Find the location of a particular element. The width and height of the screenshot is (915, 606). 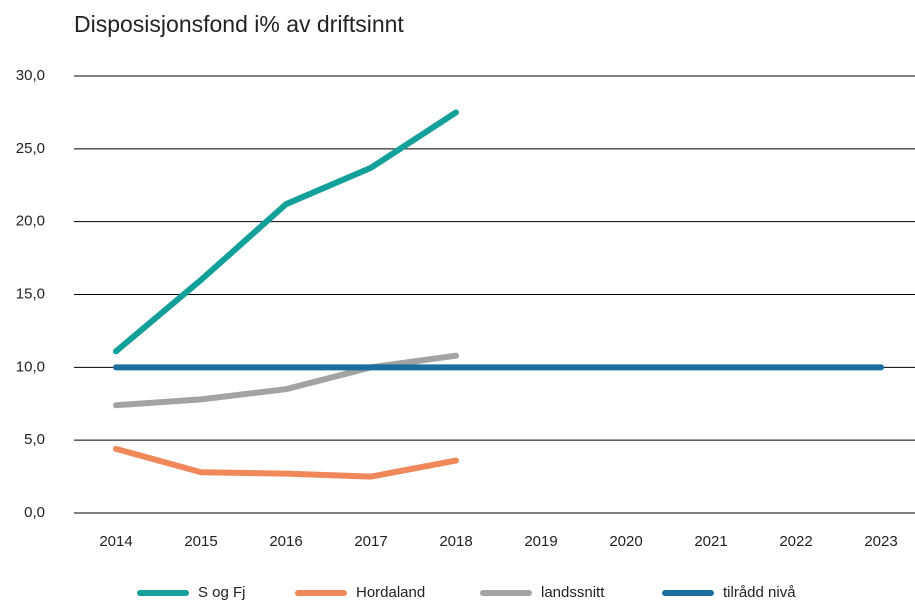

y-tick-label: 5,0 is located at coordinates (34, 439).